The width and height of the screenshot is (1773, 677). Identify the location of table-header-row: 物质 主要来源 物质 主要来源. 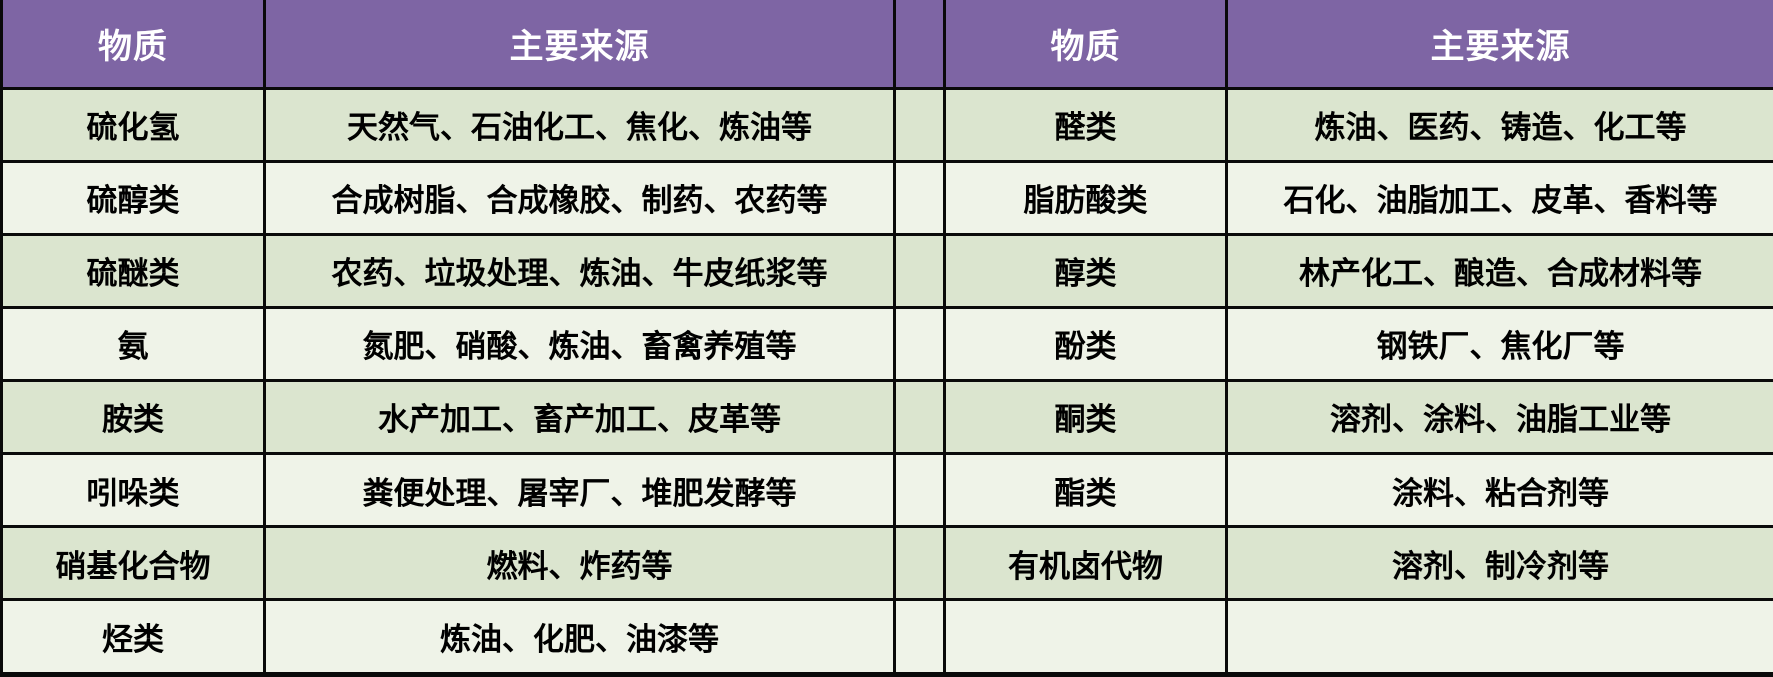
(886, 45).